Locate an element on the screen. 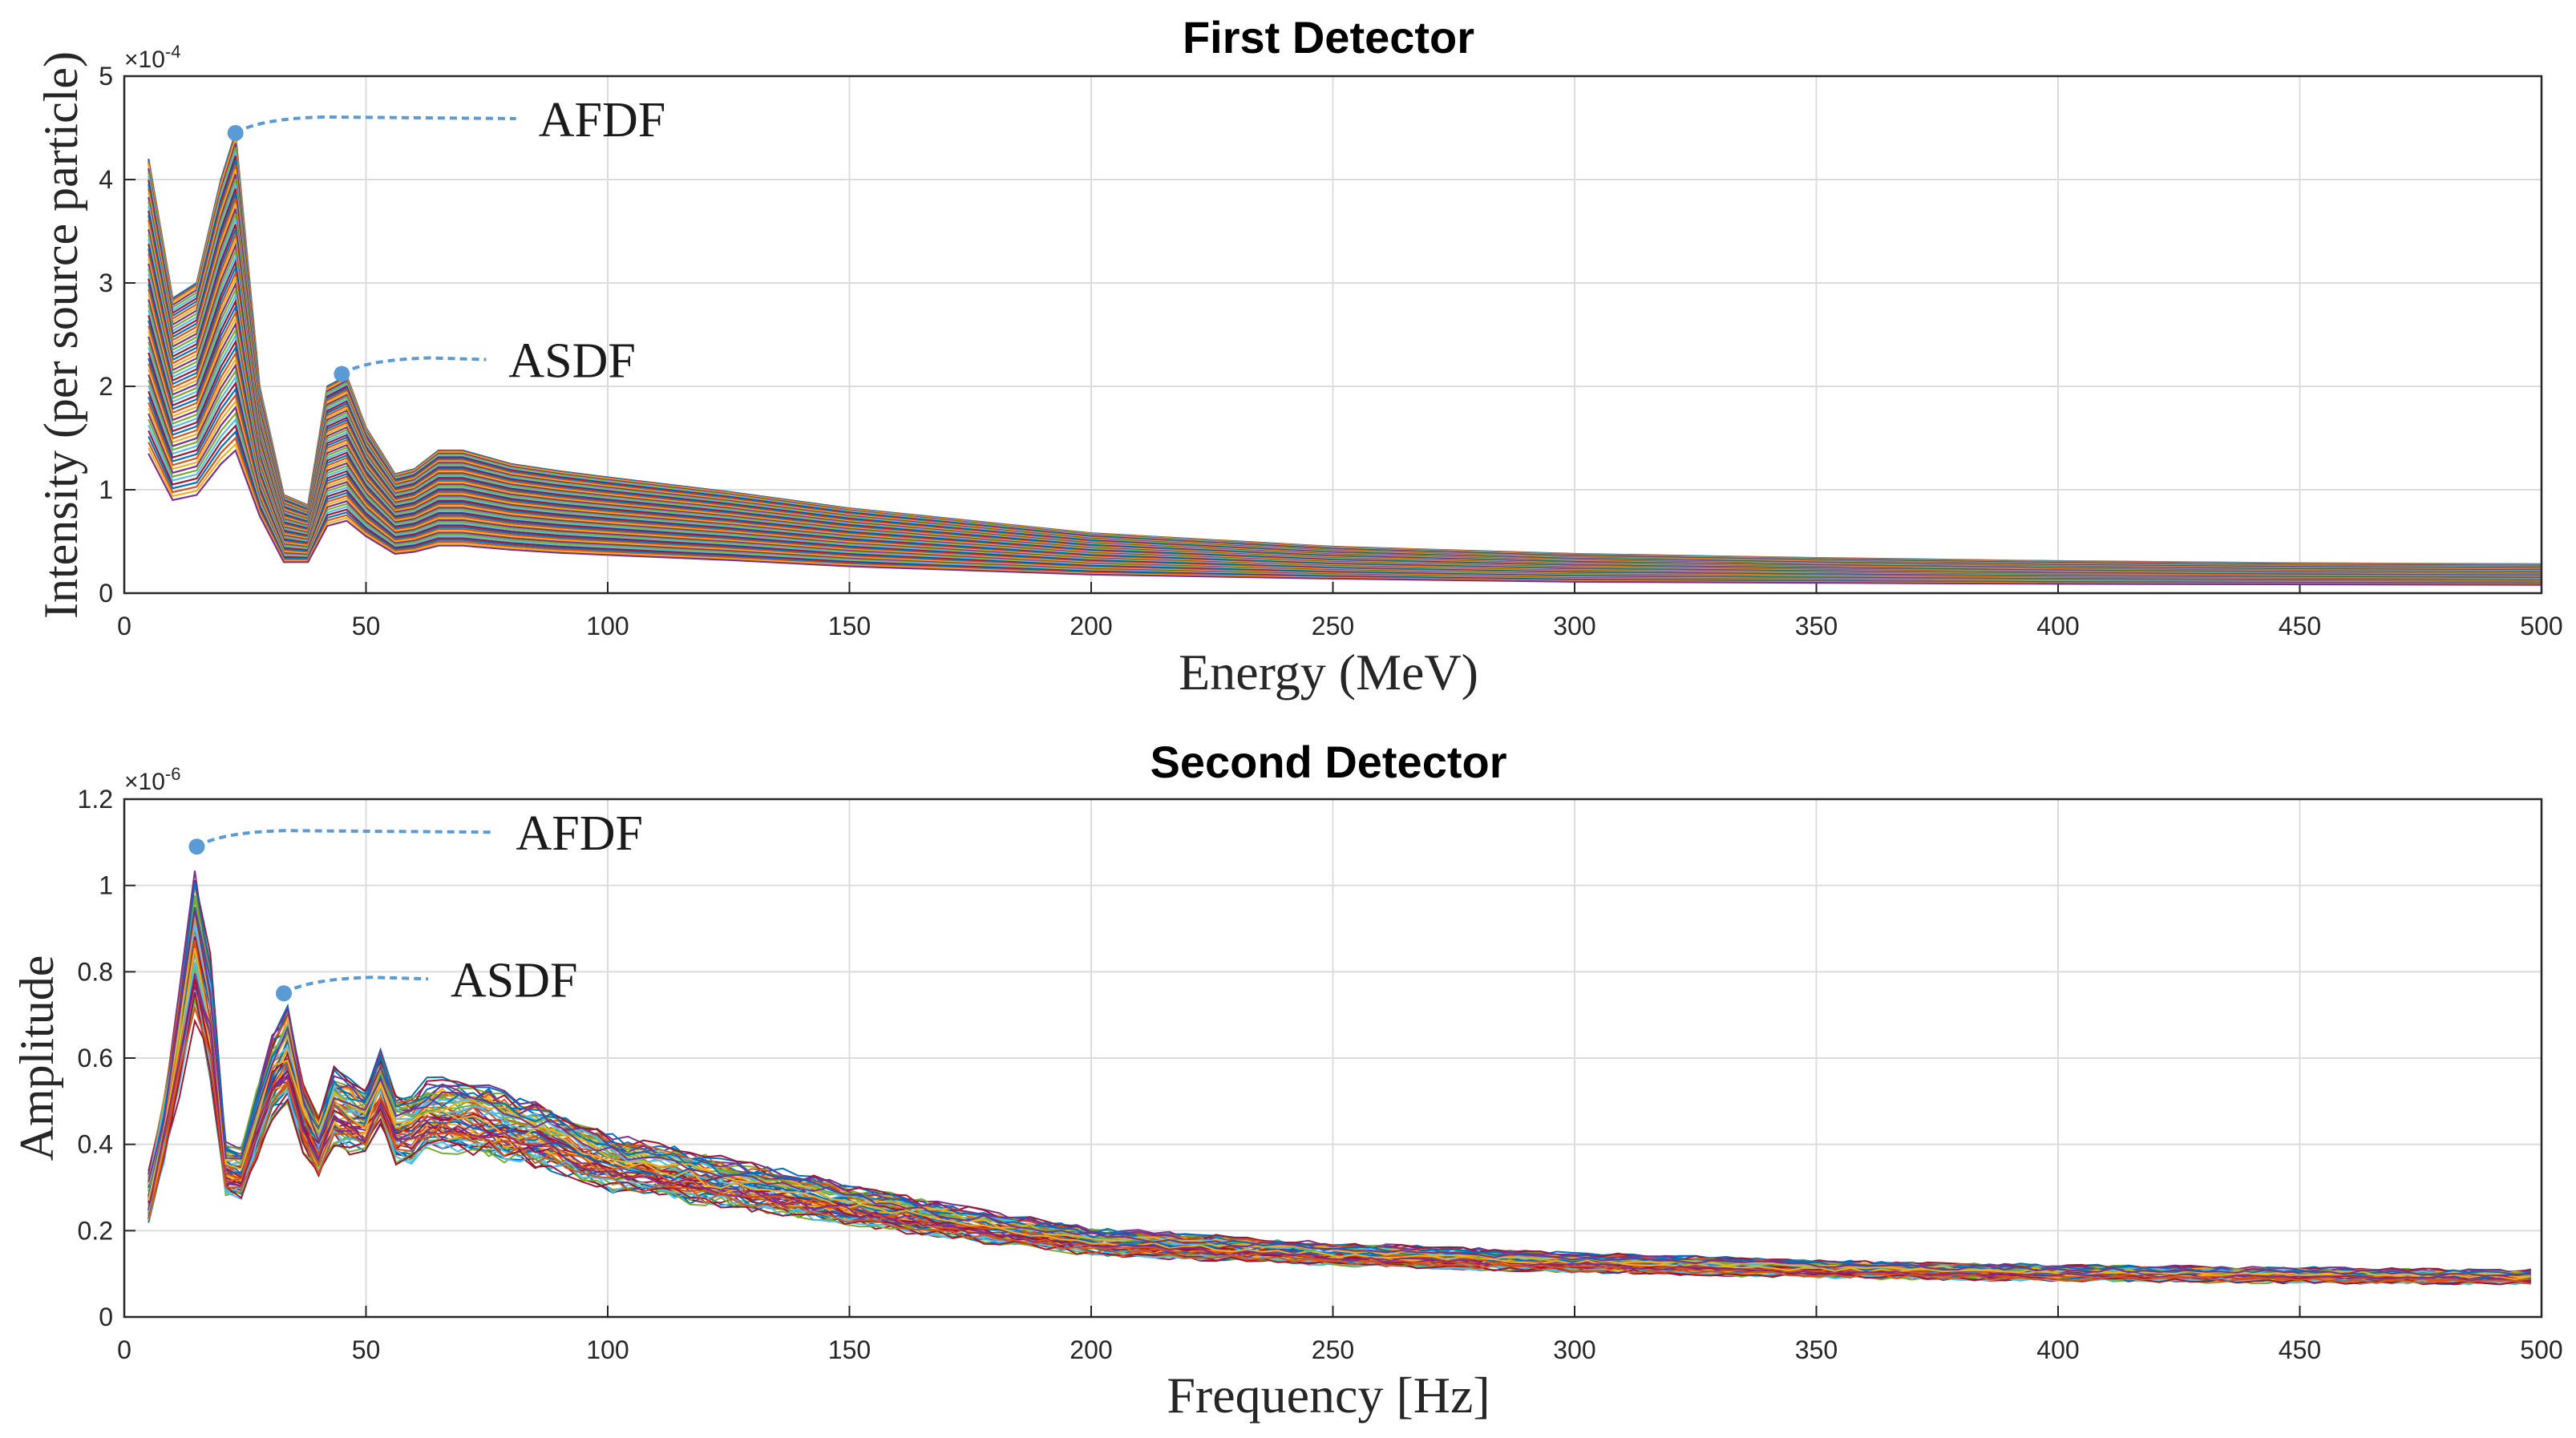 This screenshot has height=1438, width=2576. y-tick-label: 1.2 is located at coordinates (95, 799).